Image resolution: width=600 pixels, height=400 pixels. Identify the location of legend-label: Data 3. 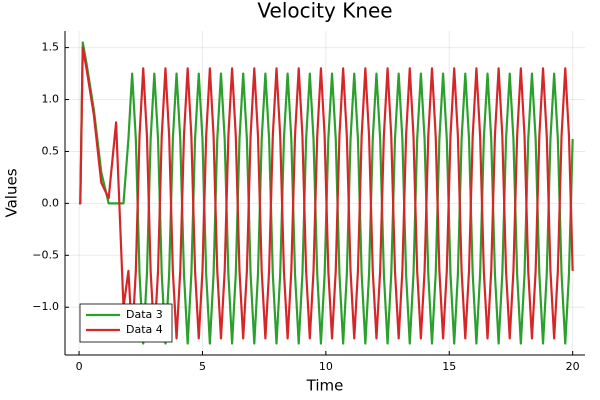
(144, 314).